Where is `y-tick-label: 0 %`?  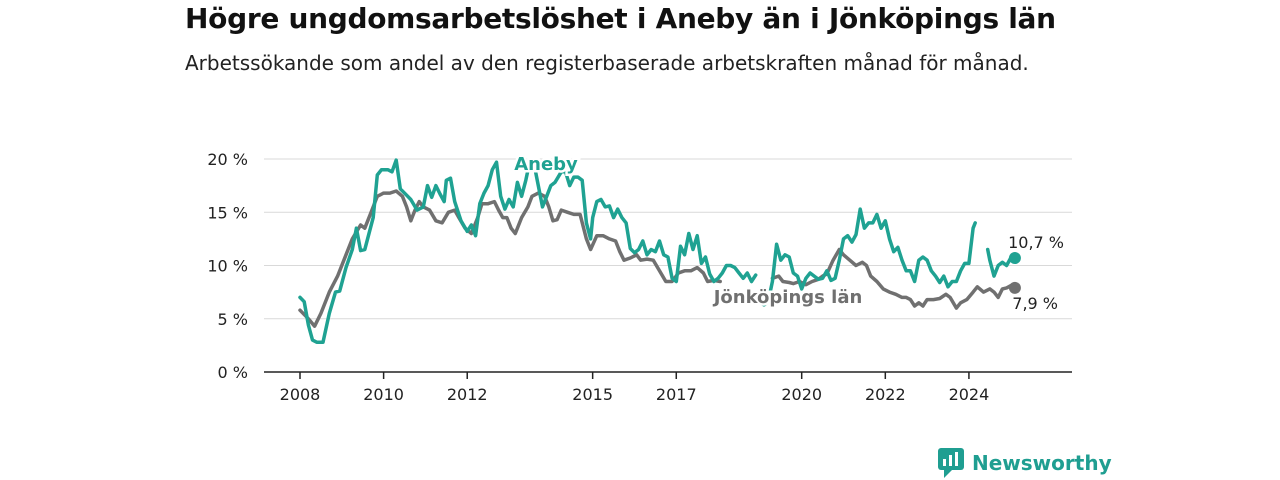 y-tick-label: 0 % is located at coordinates (233, 372).